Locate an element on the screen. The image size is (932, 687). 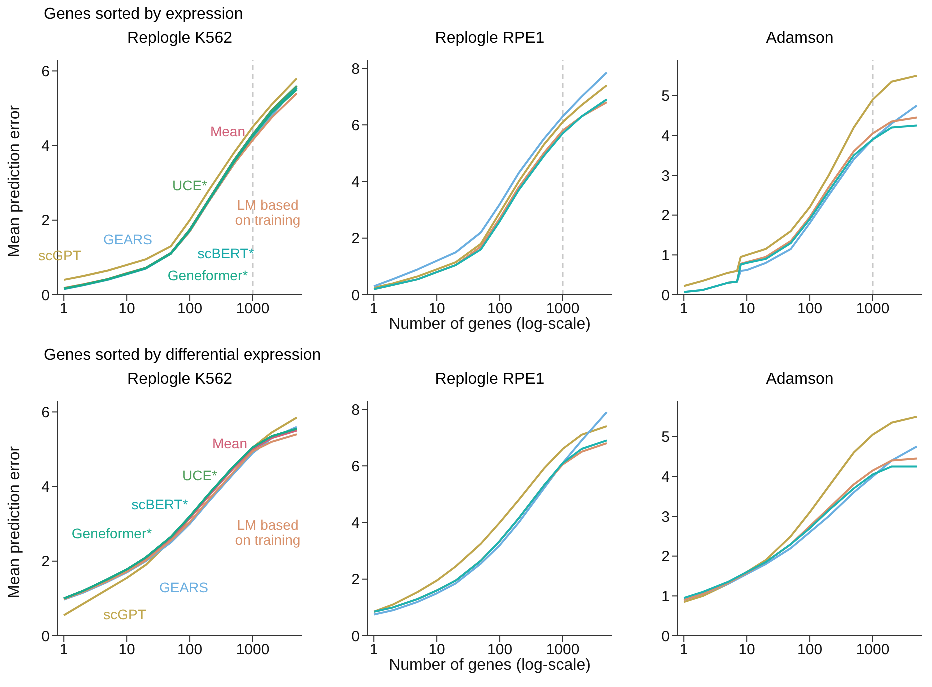
chart-subtitle: Genes sorted by expression is located at coordinates (144, 15).